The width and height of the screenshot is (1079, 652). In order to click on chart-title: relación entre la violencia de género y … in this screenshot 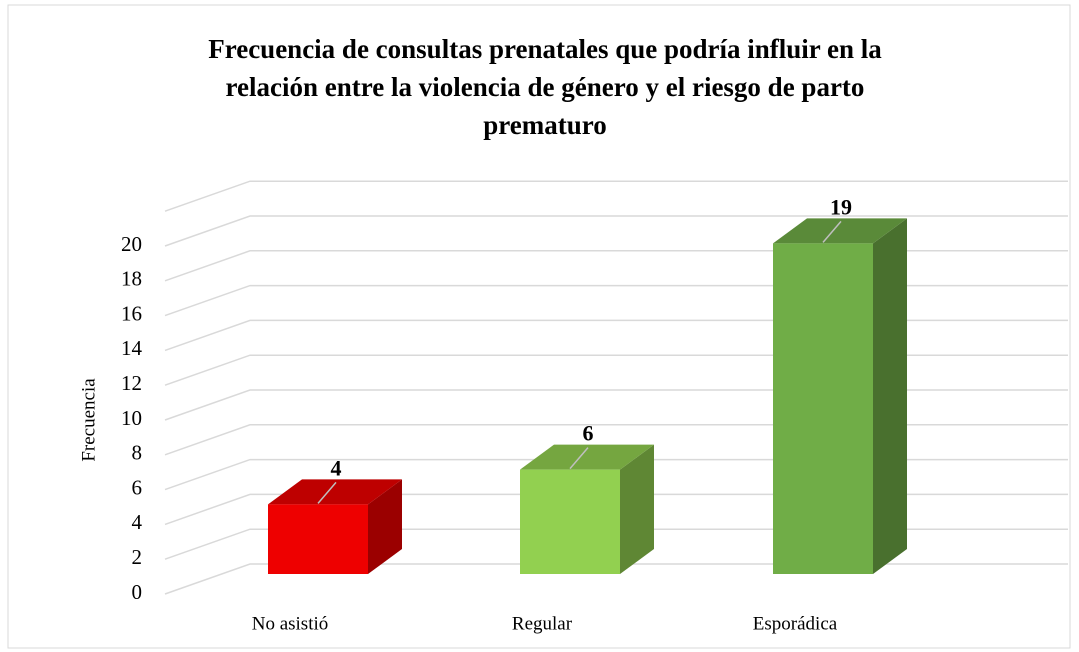, I will do `click(545, 87)`.